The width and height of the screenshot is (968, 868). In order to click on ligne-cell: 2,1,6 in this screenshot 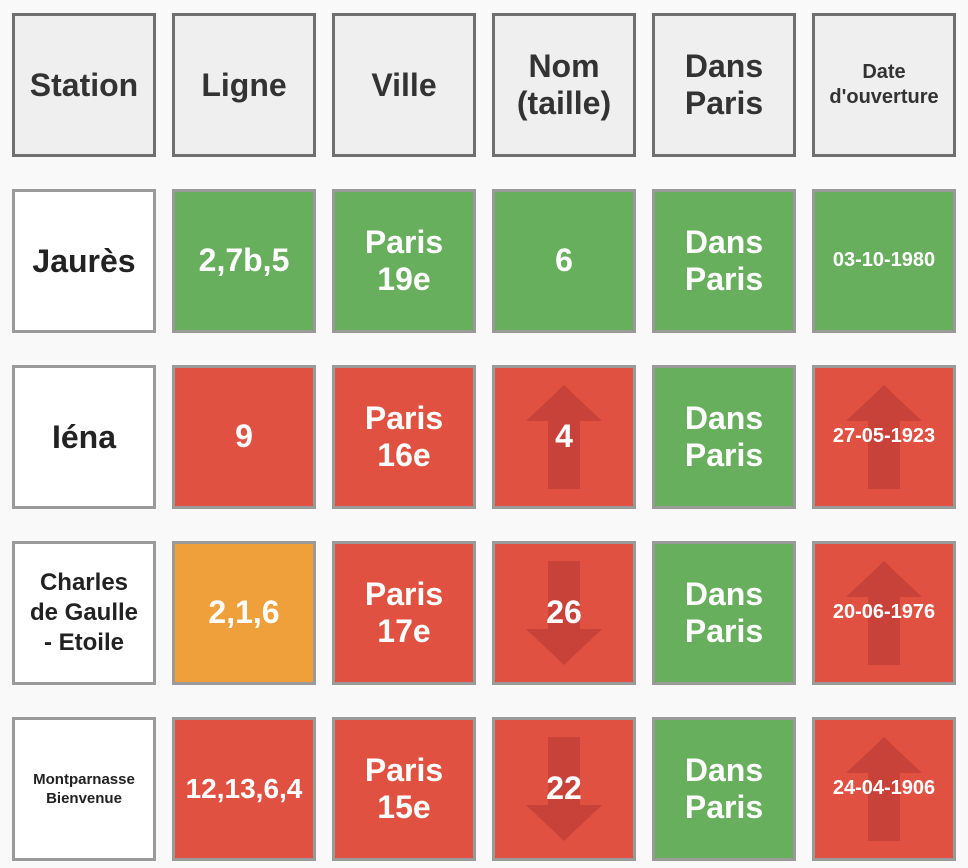, I will do `click(244, 613)`.